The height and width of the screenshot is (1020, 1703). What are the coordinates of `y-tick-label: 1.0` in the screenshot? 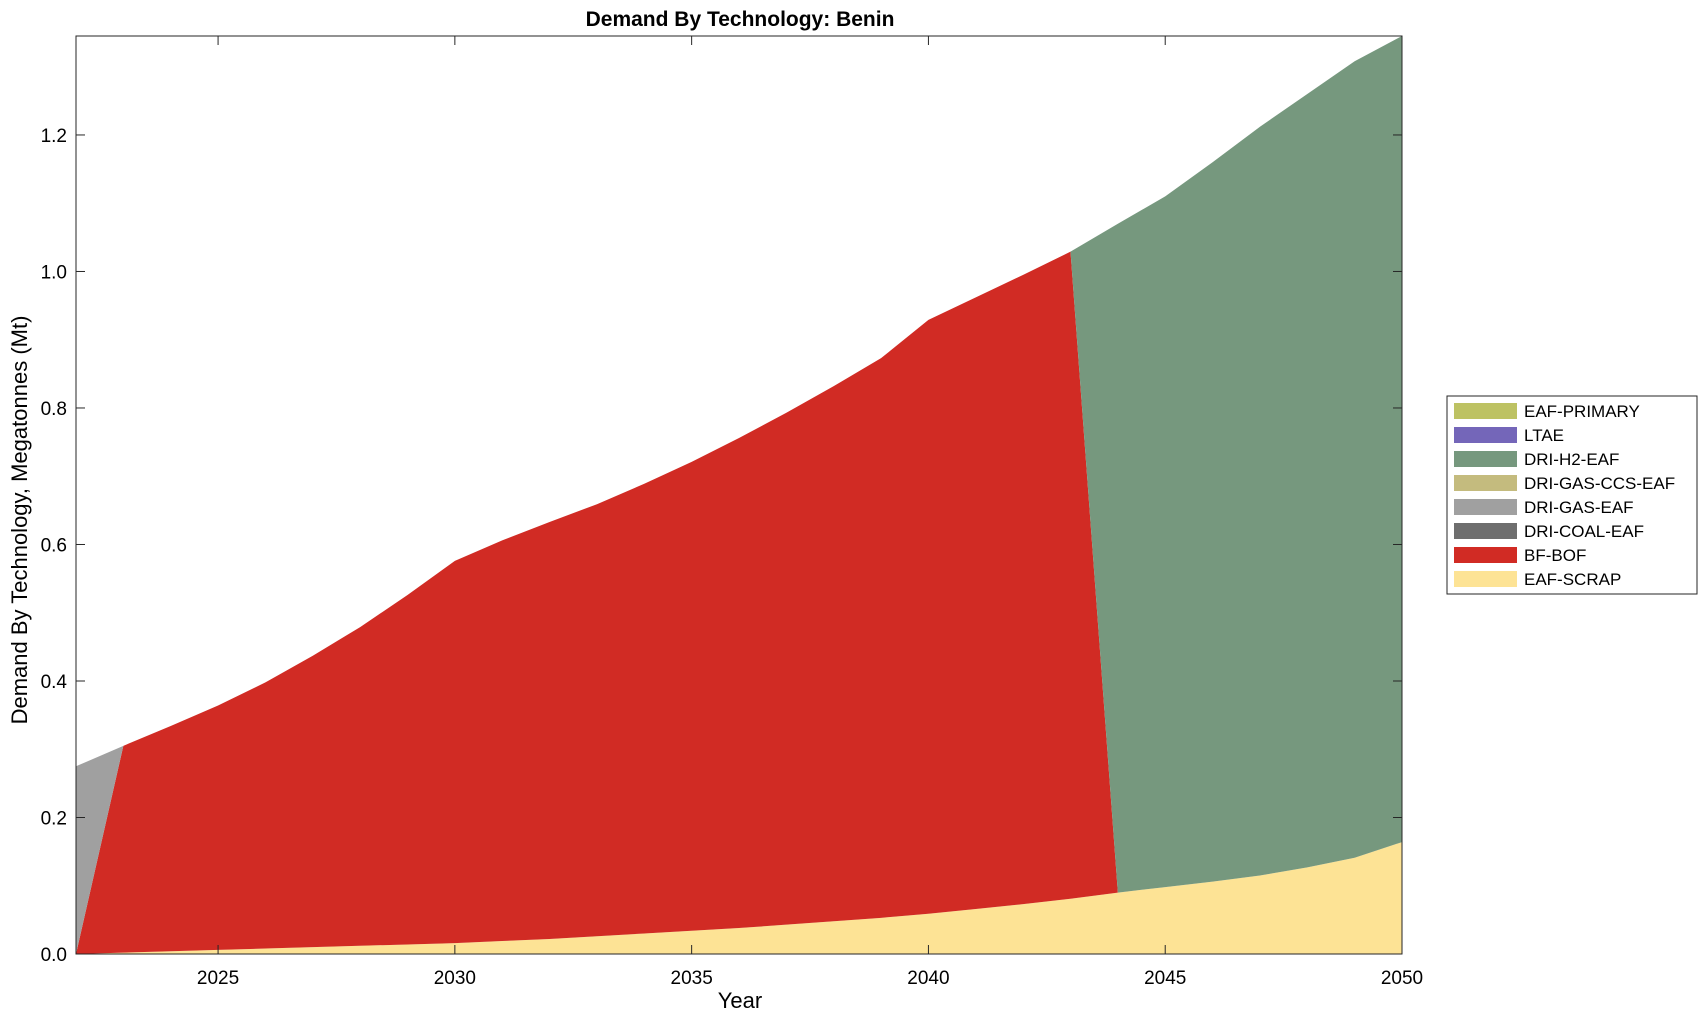 It's located at (54, 272).